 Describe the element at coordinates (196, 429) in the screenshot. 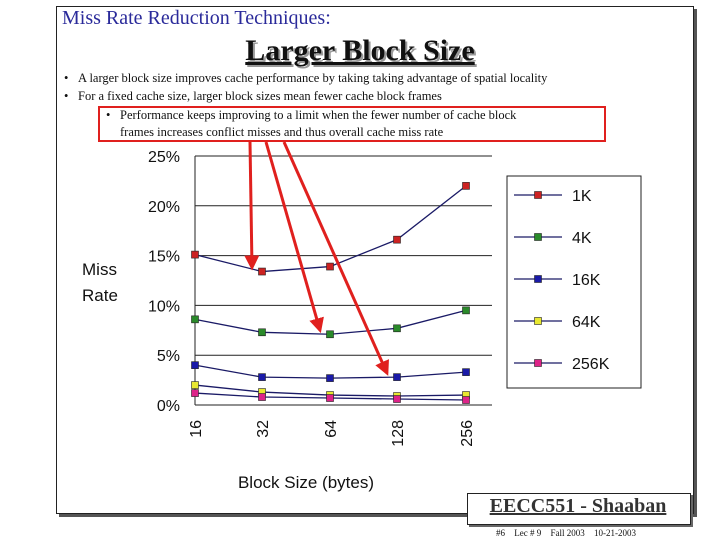

I see `x-tick-label: 16` at that location.